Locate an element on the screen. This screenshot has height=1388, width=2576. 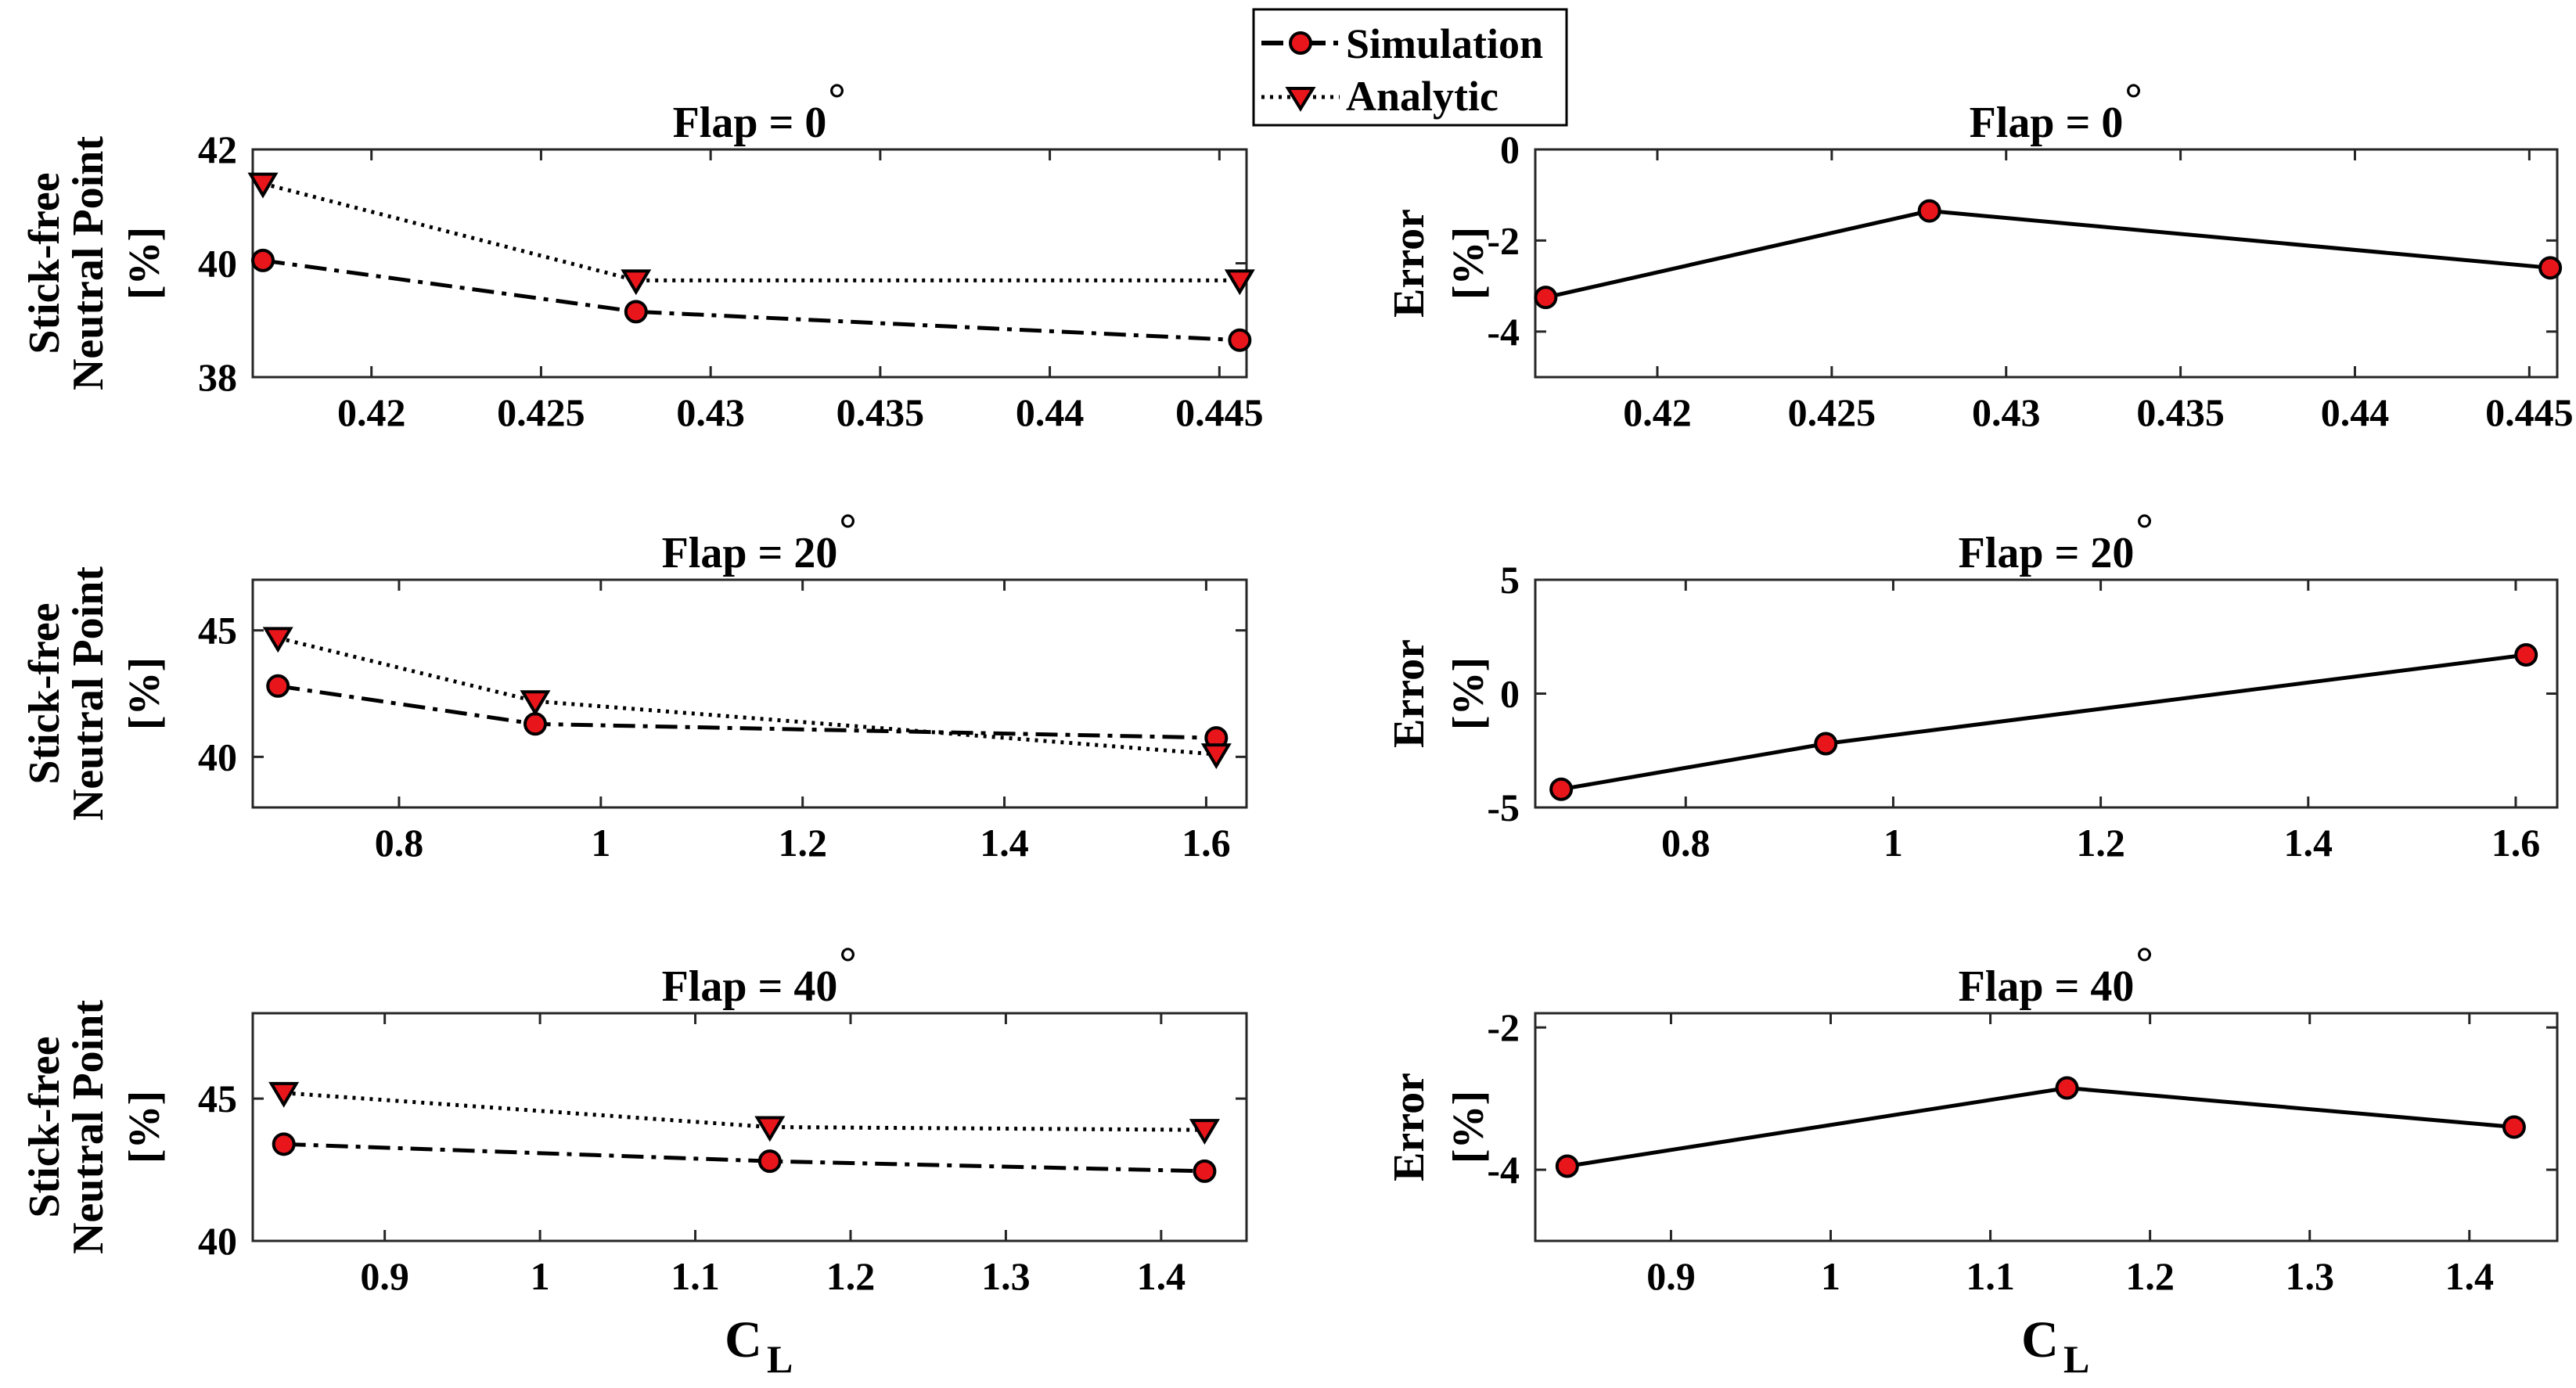
y-axis-label: Stick-free is located at coordinates (44, 263).